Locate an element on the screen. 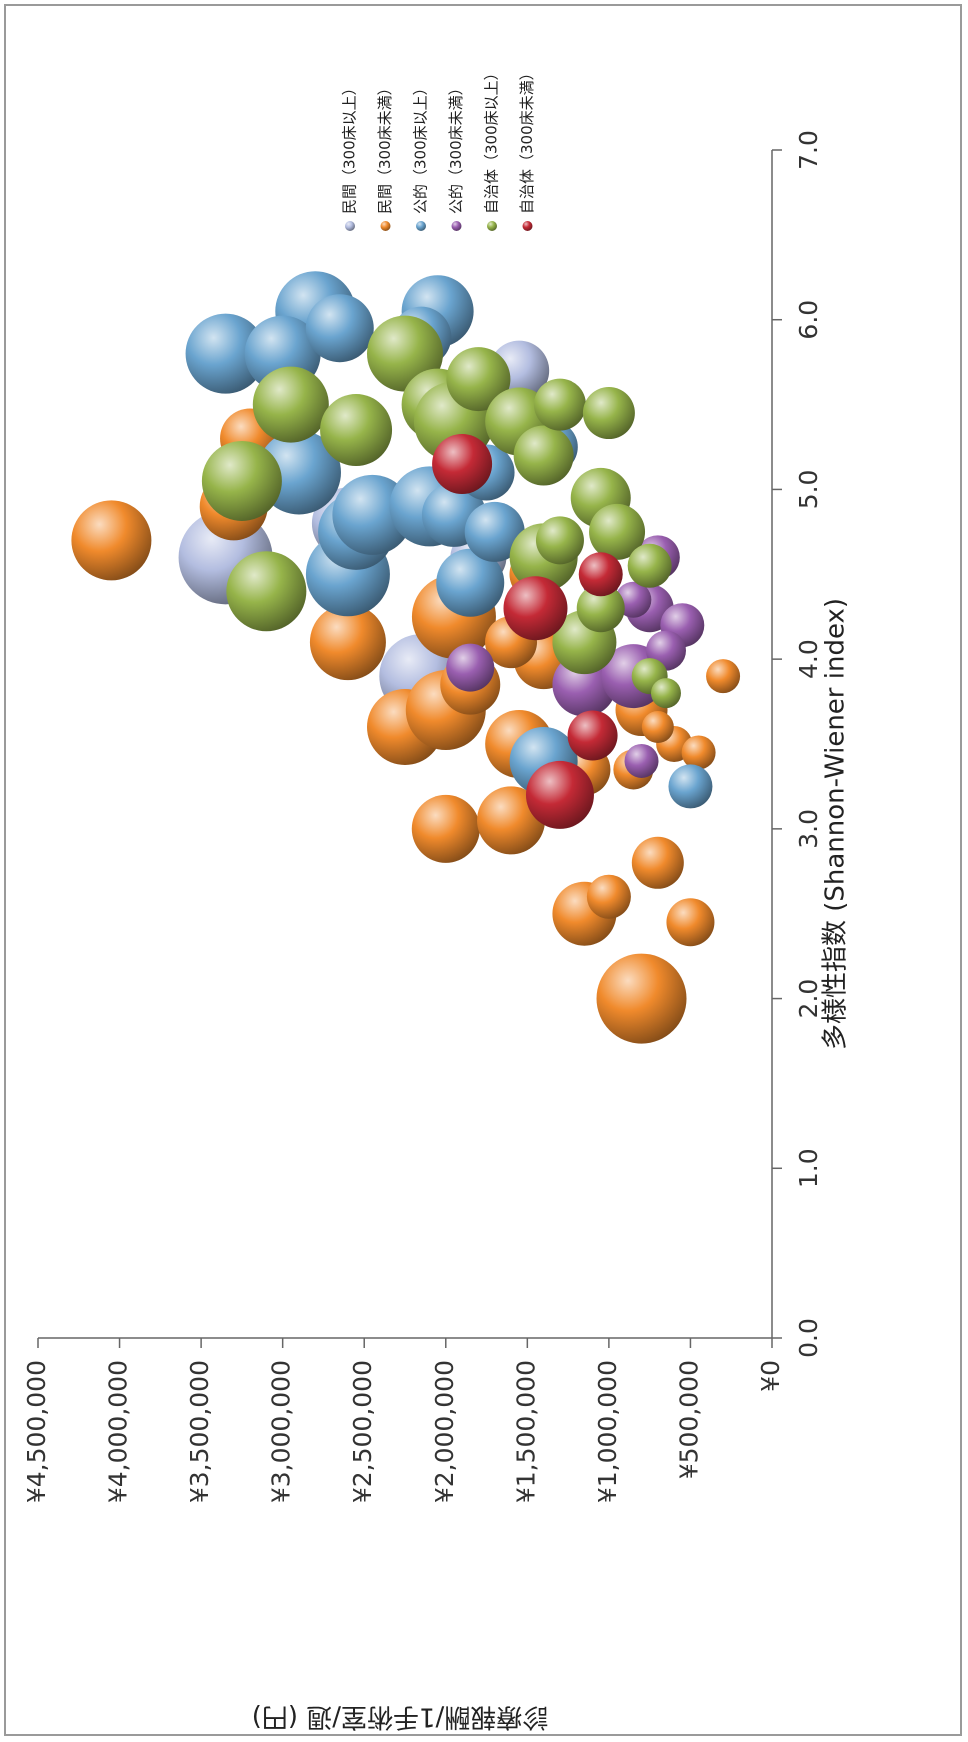  x-tick-label: 5.0 is located at coordinates (808, 490).